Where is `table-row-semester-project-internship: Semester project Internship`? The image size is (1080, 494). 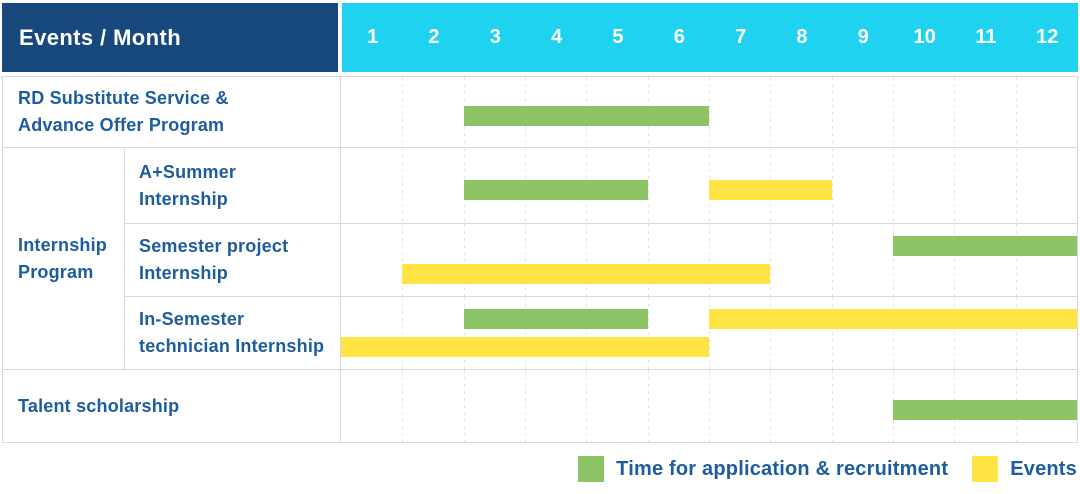
table-row-semester-project-internship: Semester project Internship is located at coordinates (601, 259).